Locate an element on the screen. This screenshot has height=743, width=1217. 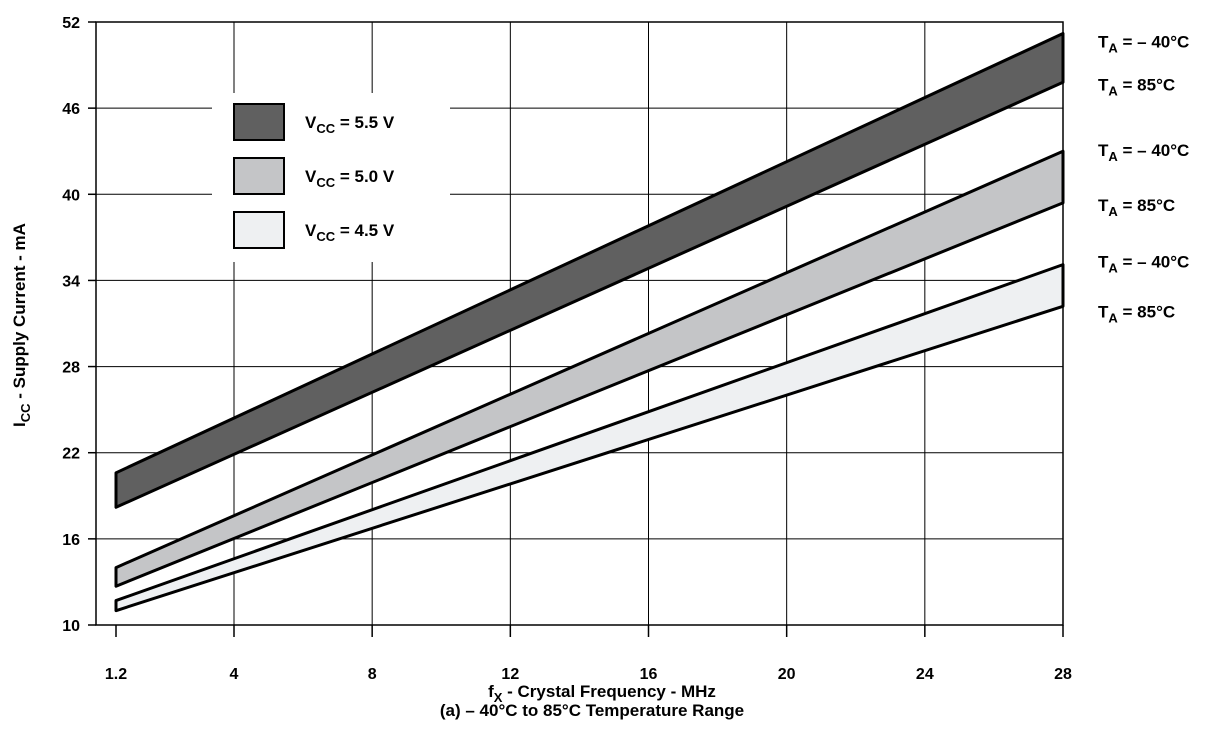
legend-label-2: VCC = 5.0 V is located at coordinates (350, 178).